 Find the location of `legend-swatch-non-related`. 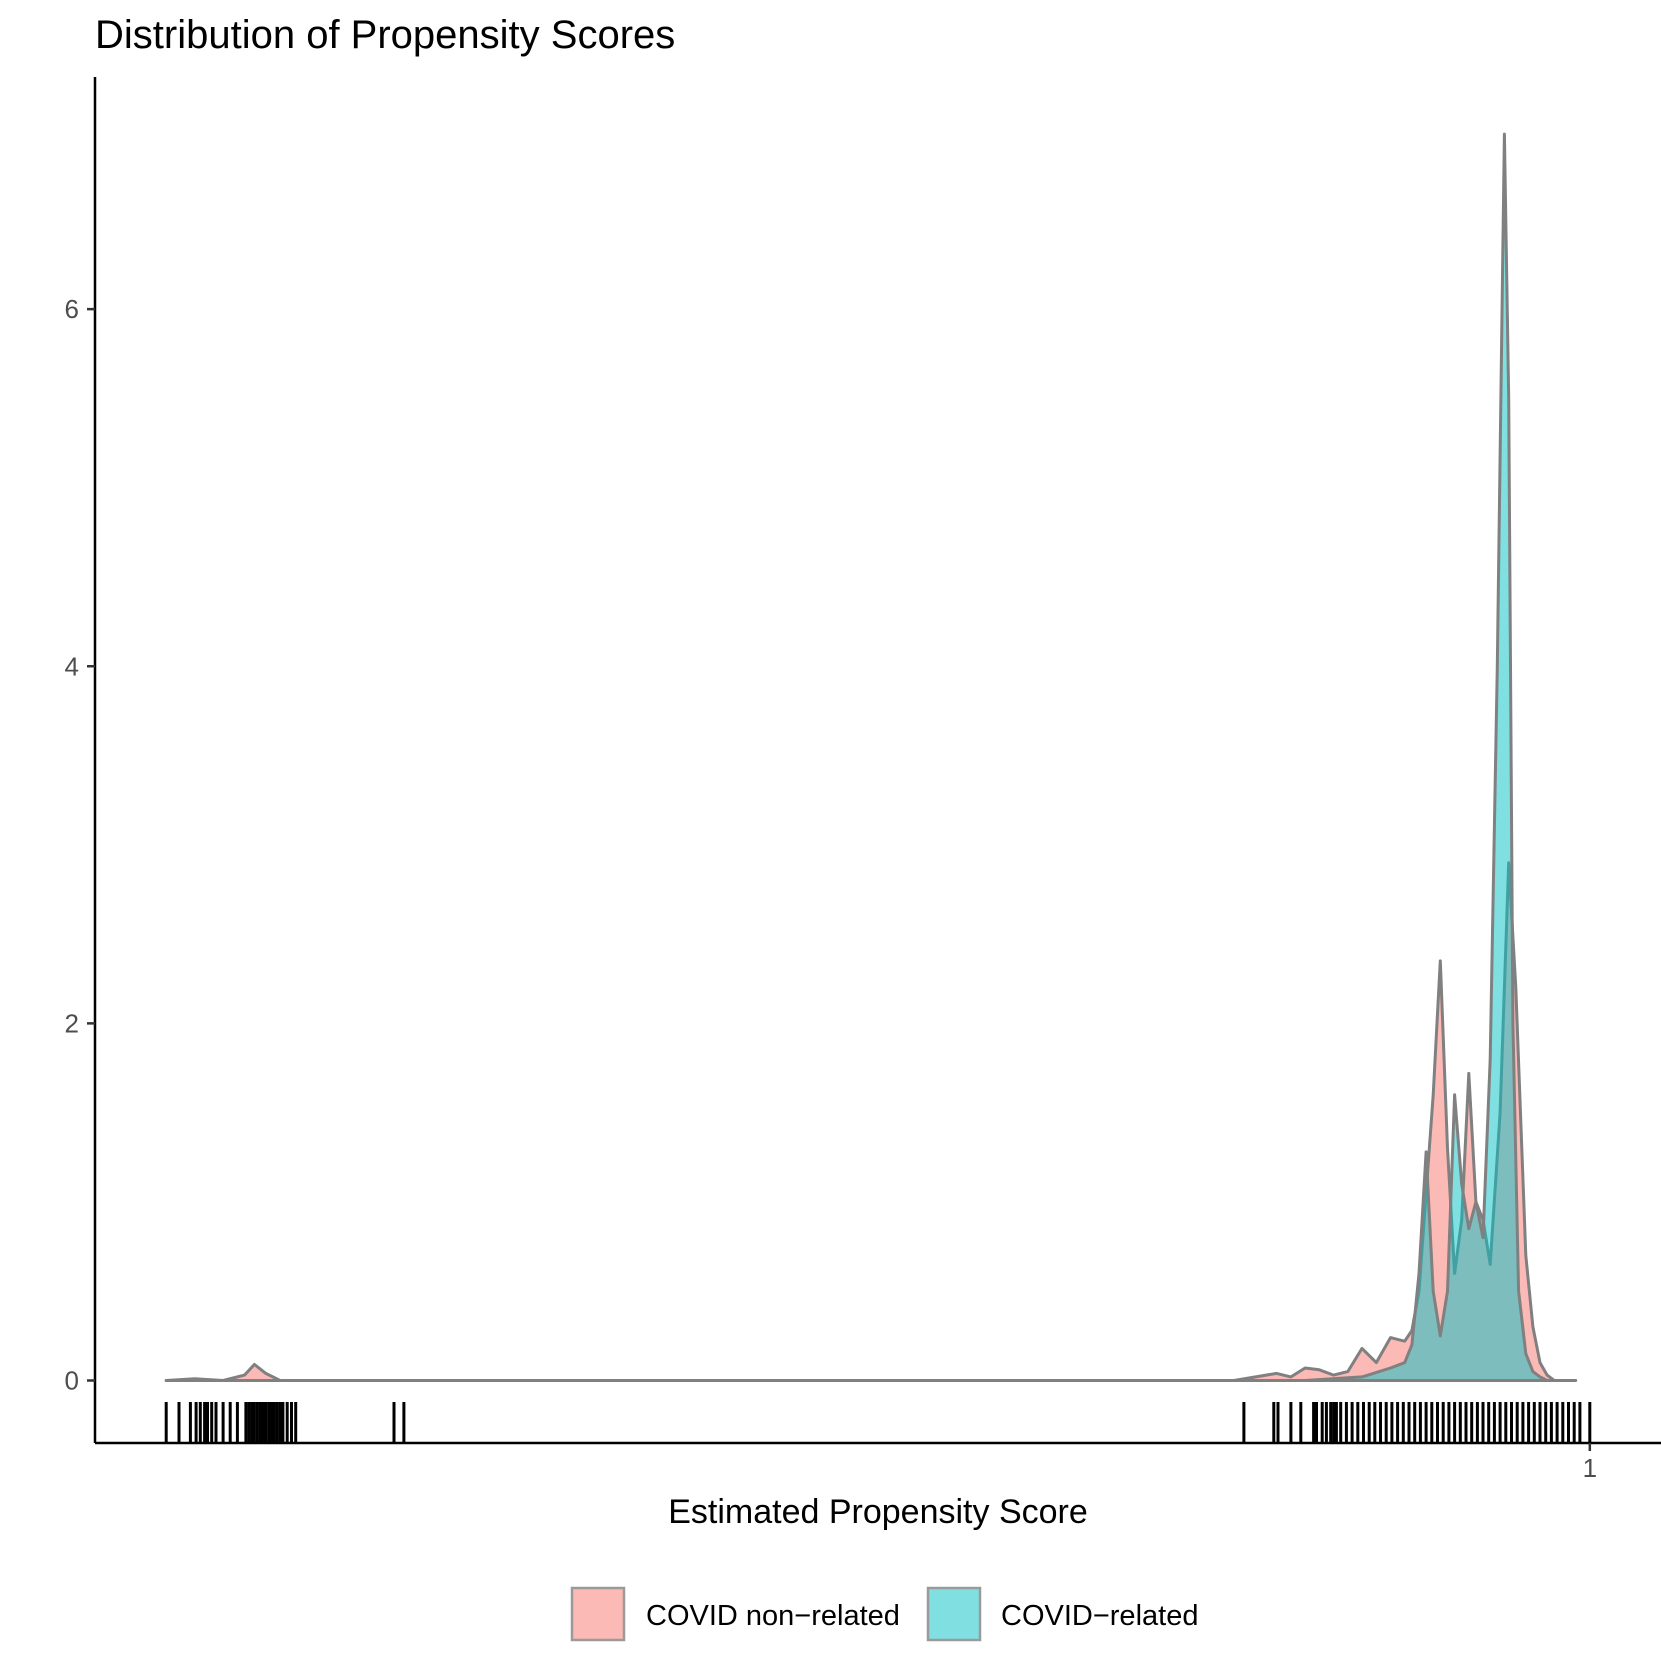

legend-swatch-non-related is located at coordinates (598, 1614).